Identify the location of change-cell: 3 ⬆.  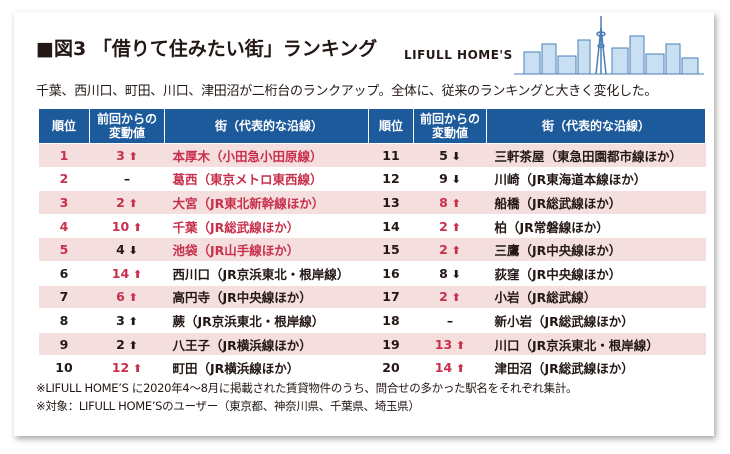
(127, 320).